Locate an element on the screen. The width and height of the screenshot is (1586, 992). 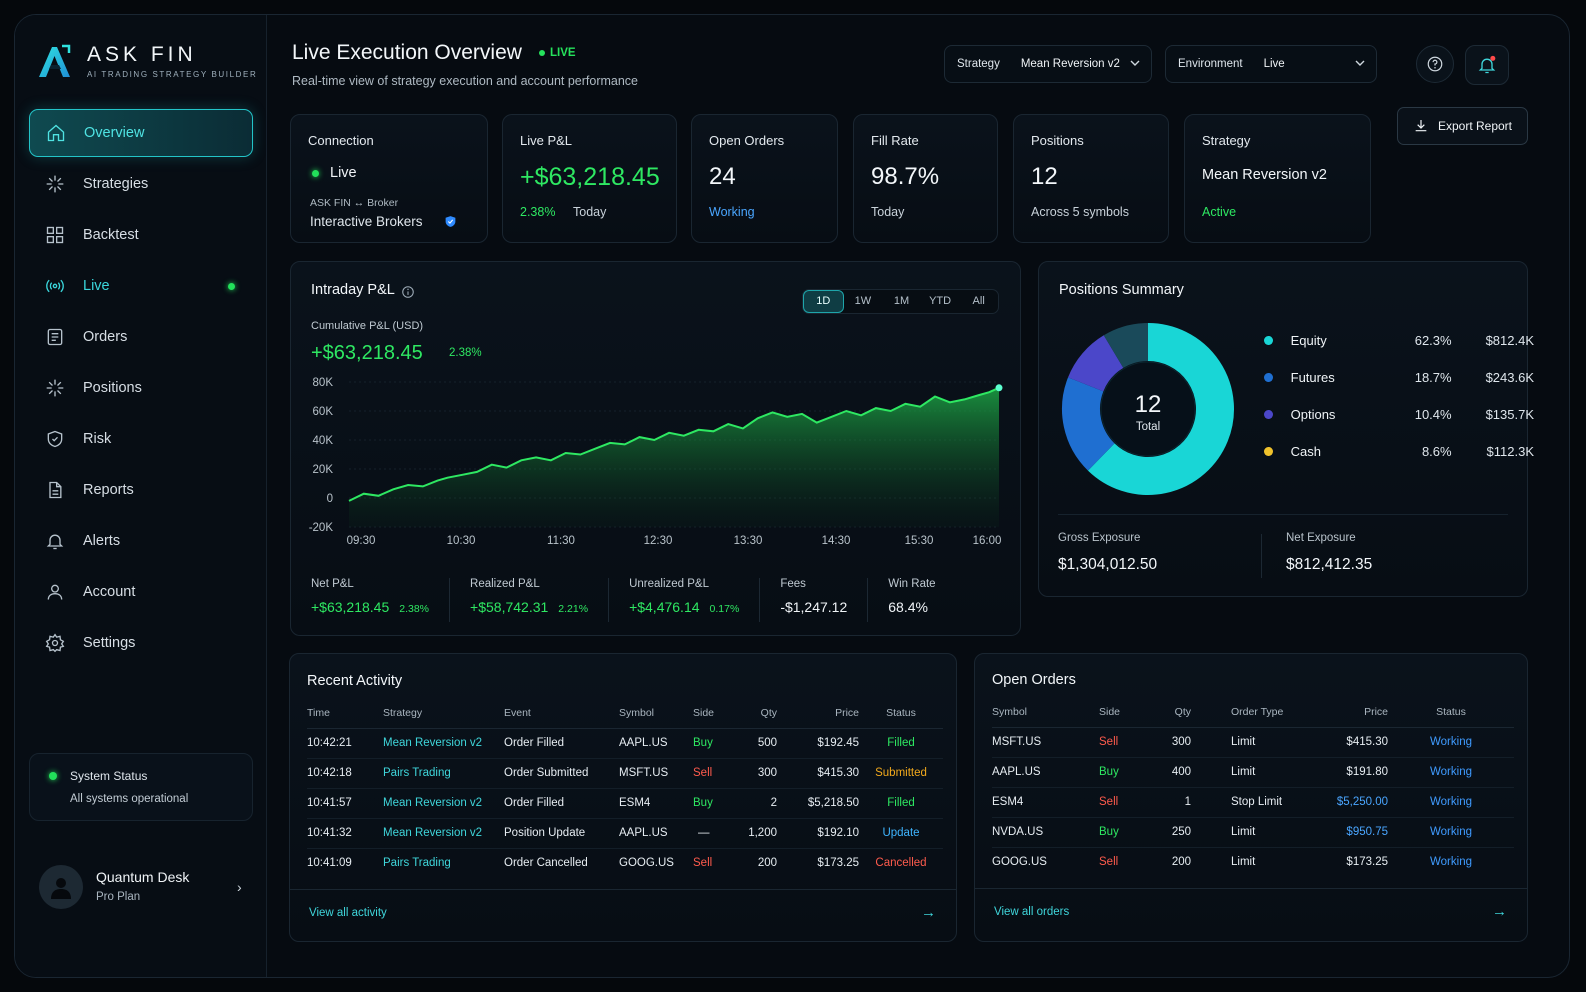
range-tab-all: All is located at coordinates (978, 301).